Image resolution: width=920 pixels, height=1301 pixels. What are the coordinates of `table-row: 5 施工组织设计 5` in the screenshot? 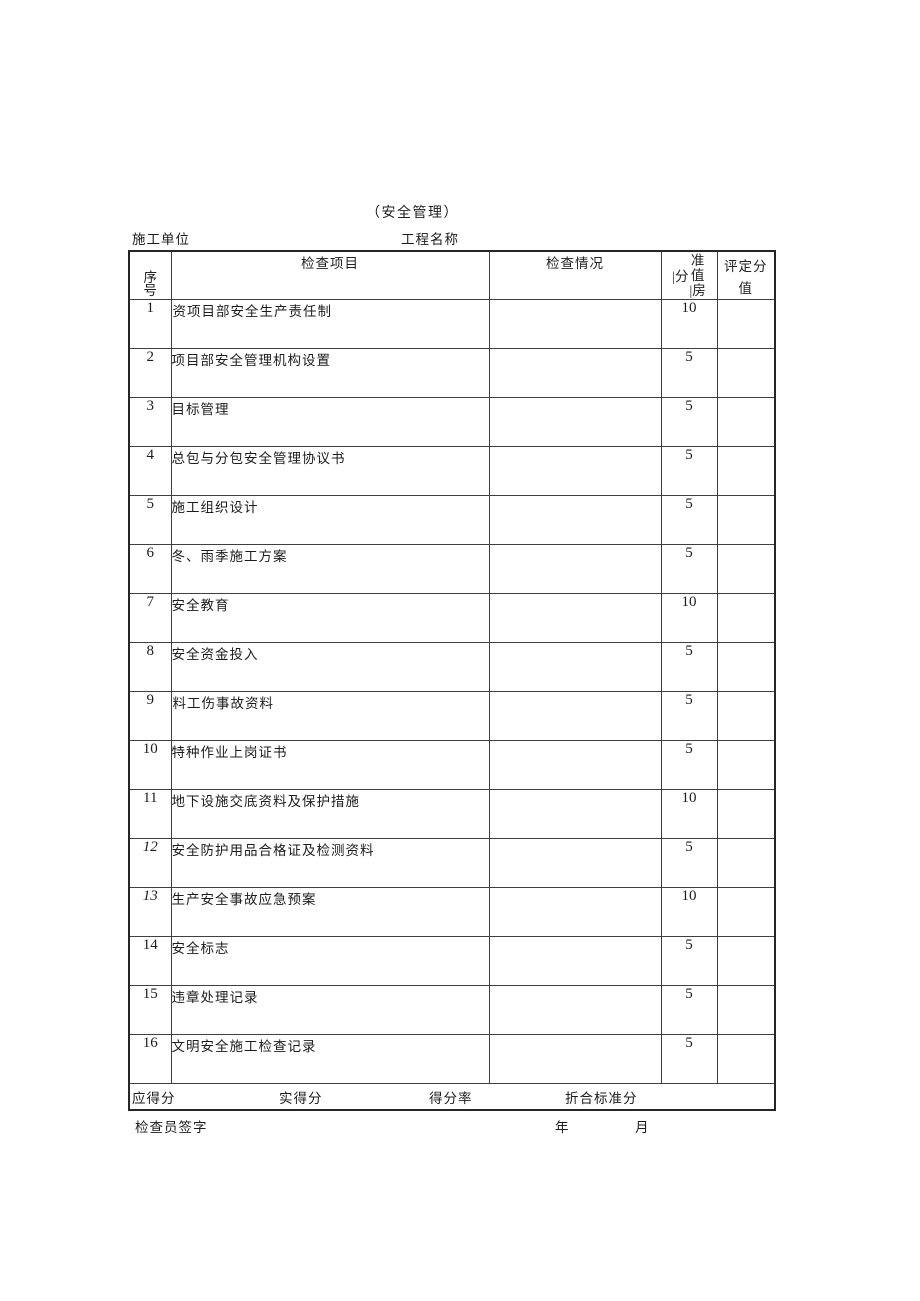 It's located at (452, 519).